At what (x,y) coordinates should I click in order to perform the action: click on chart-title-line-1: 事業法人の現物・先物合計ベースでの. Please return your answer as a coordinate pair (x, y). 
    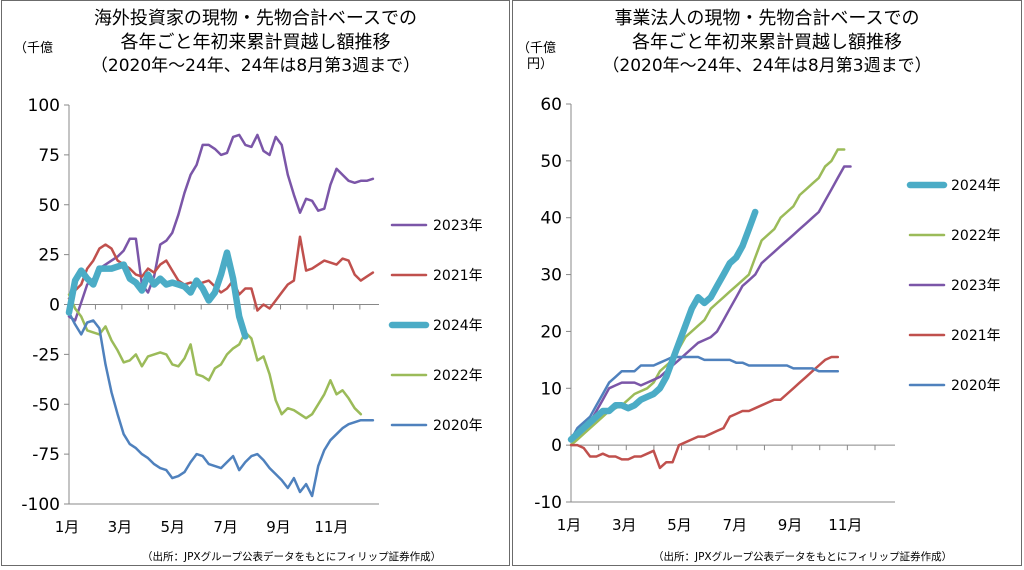
    Looking at the image, I should click on (767, 18).